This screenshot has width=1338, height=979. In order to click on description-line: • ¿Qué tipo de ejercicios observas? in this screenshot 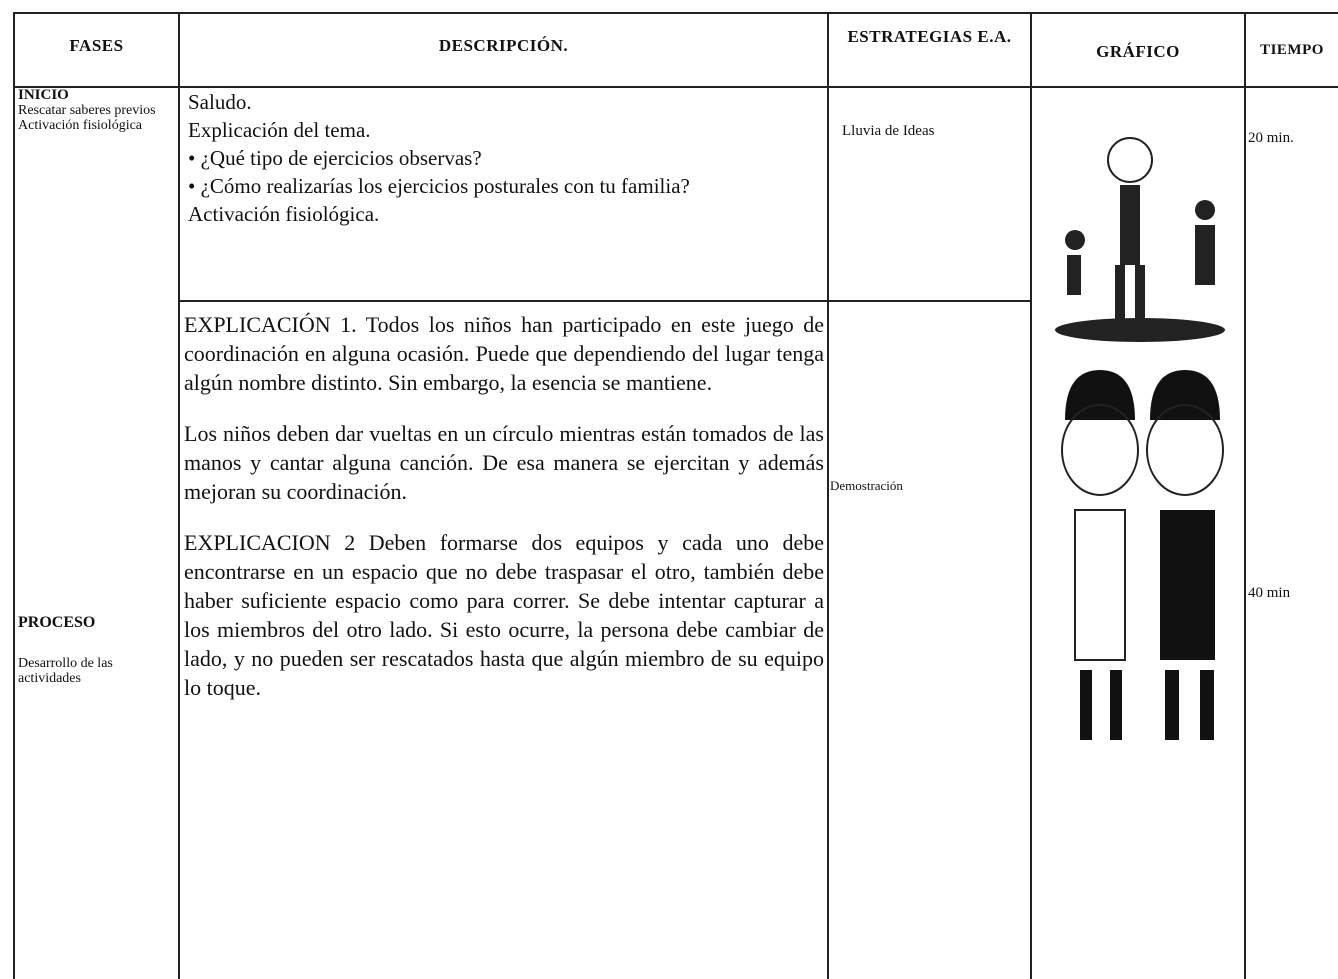, I will do `click(335, 158)`.